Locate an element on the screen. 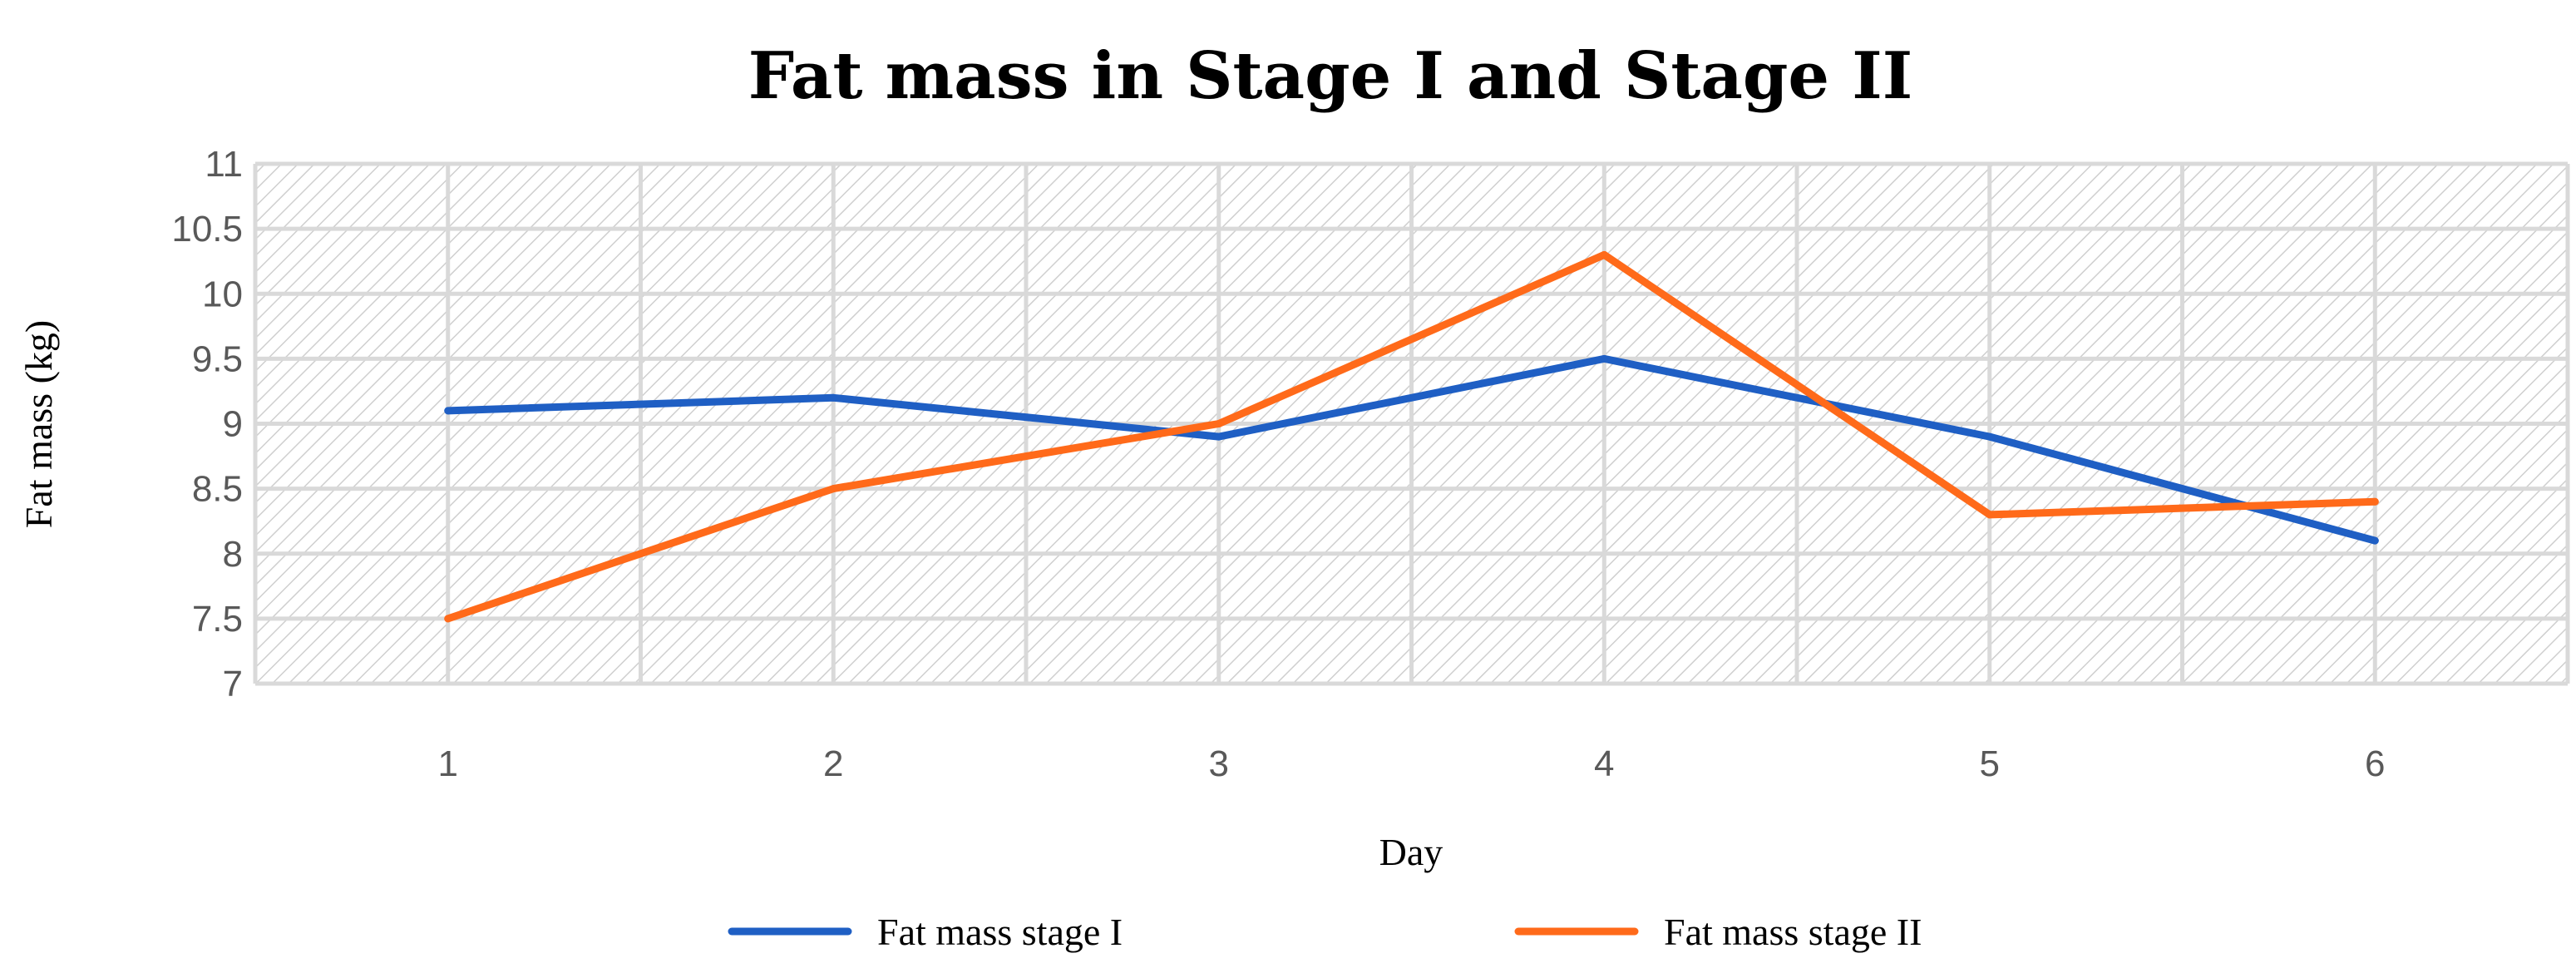 The width and height of the screenshot is (2576, 978). legend-label-2: Fat mass stage II is located at coordinates (1793, 932).